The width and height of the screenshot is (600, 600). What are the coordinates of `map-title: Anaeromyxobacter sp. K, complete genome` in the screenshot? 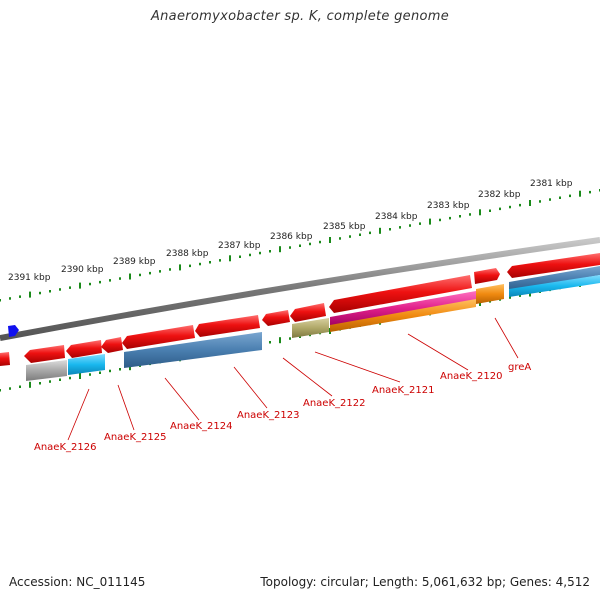 It's located at (300, 16).